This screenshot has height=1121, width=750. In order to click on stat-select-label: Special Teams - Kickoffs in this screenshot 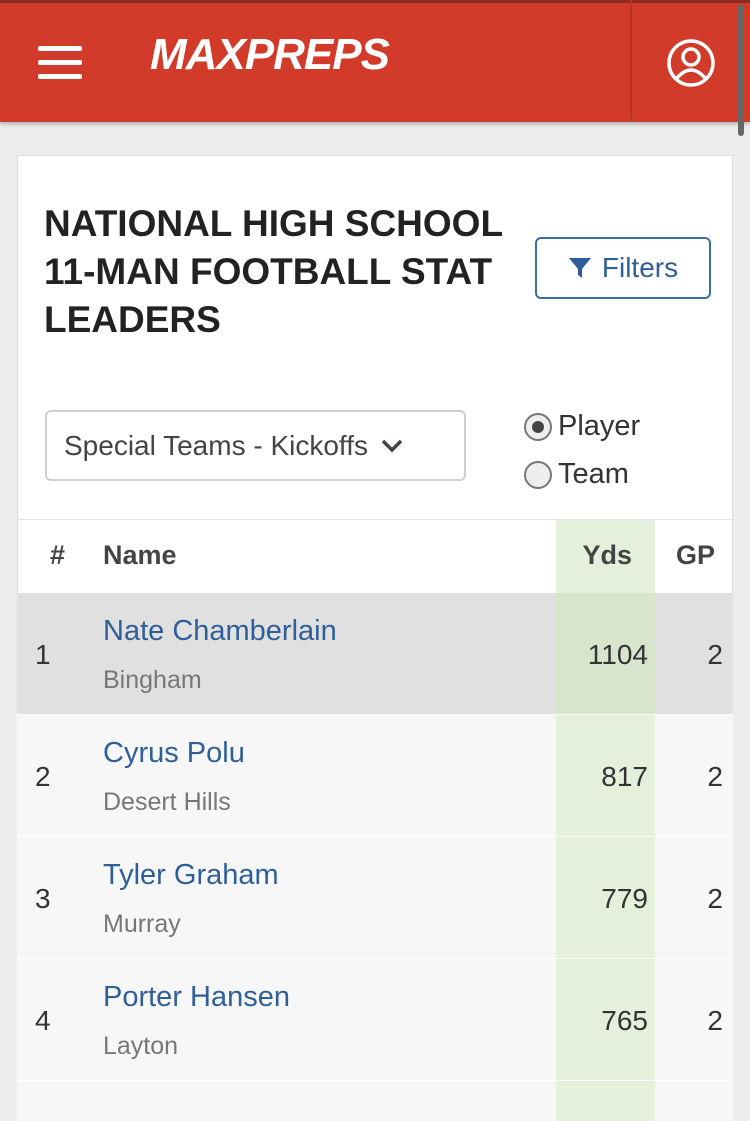, I will do `click(216, 445)`.